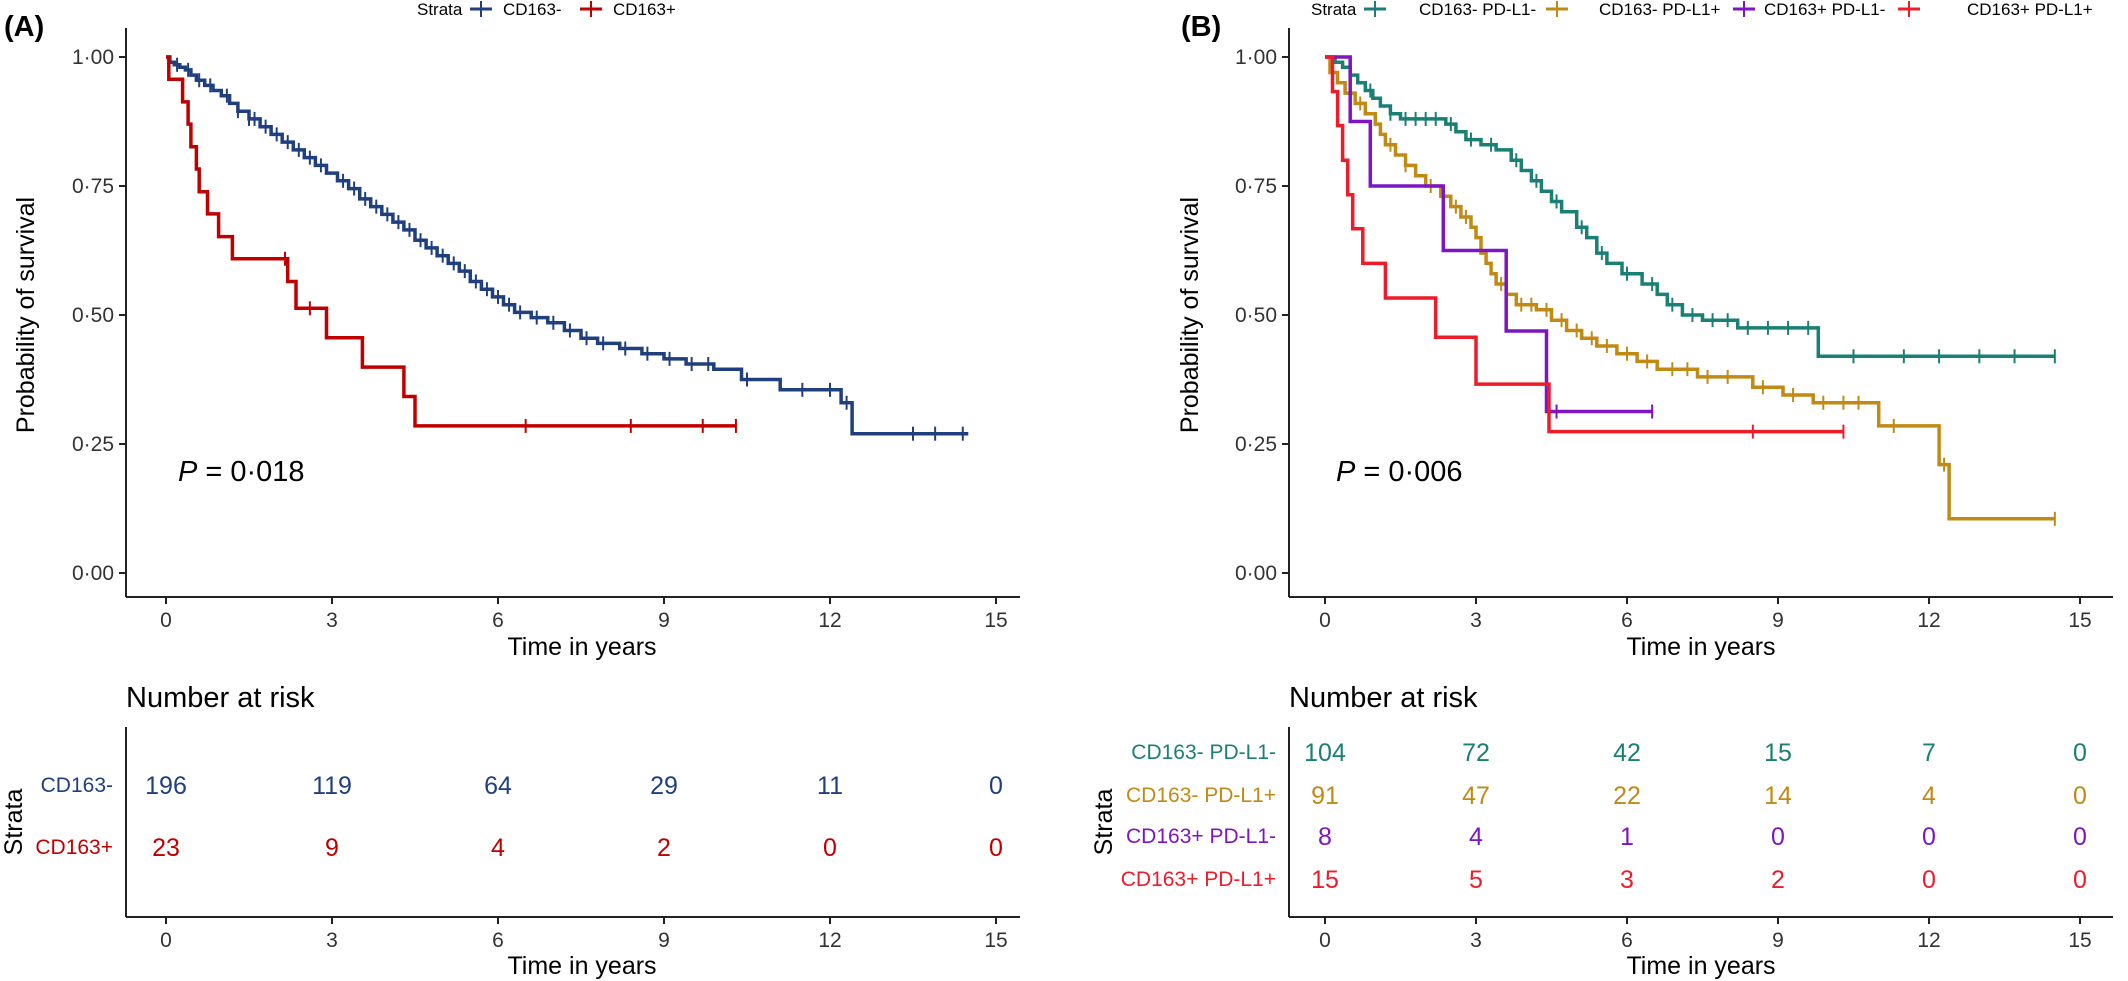 This screenshot has width=2128, height=981. Describe the element at coordinates (1325, 753) in the screenshot. I see `panel-b-risk-cell-0-0: 104` at that location.